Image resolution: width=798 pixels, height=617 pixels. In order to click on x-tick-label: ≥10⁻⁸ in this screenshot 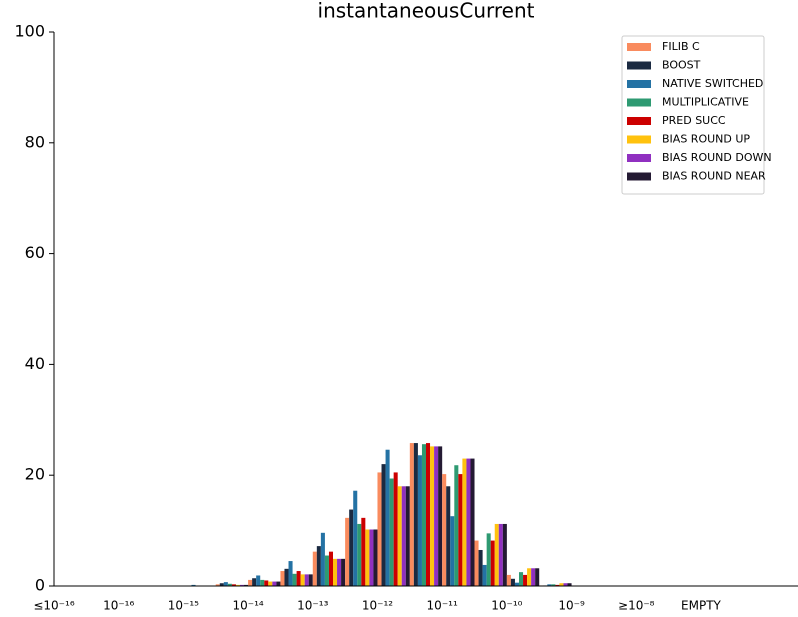, I will do `click(636, 606)`.